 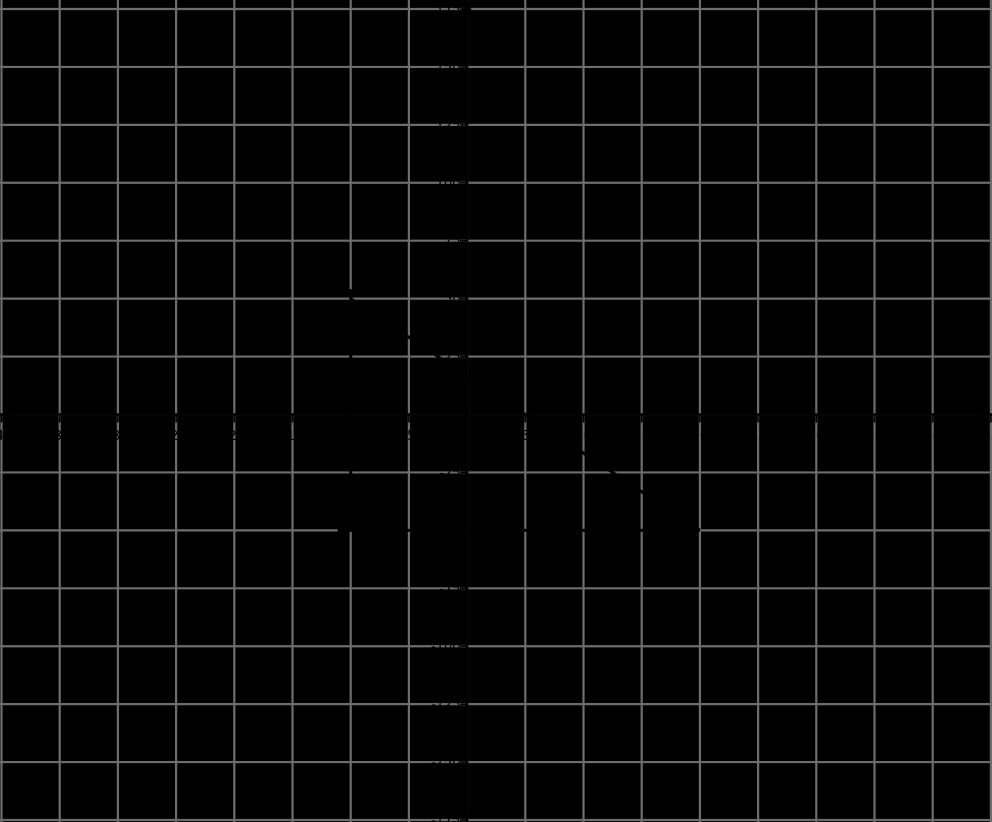 I want to click on x-tick-label: 10, so click(x=583, y=436).